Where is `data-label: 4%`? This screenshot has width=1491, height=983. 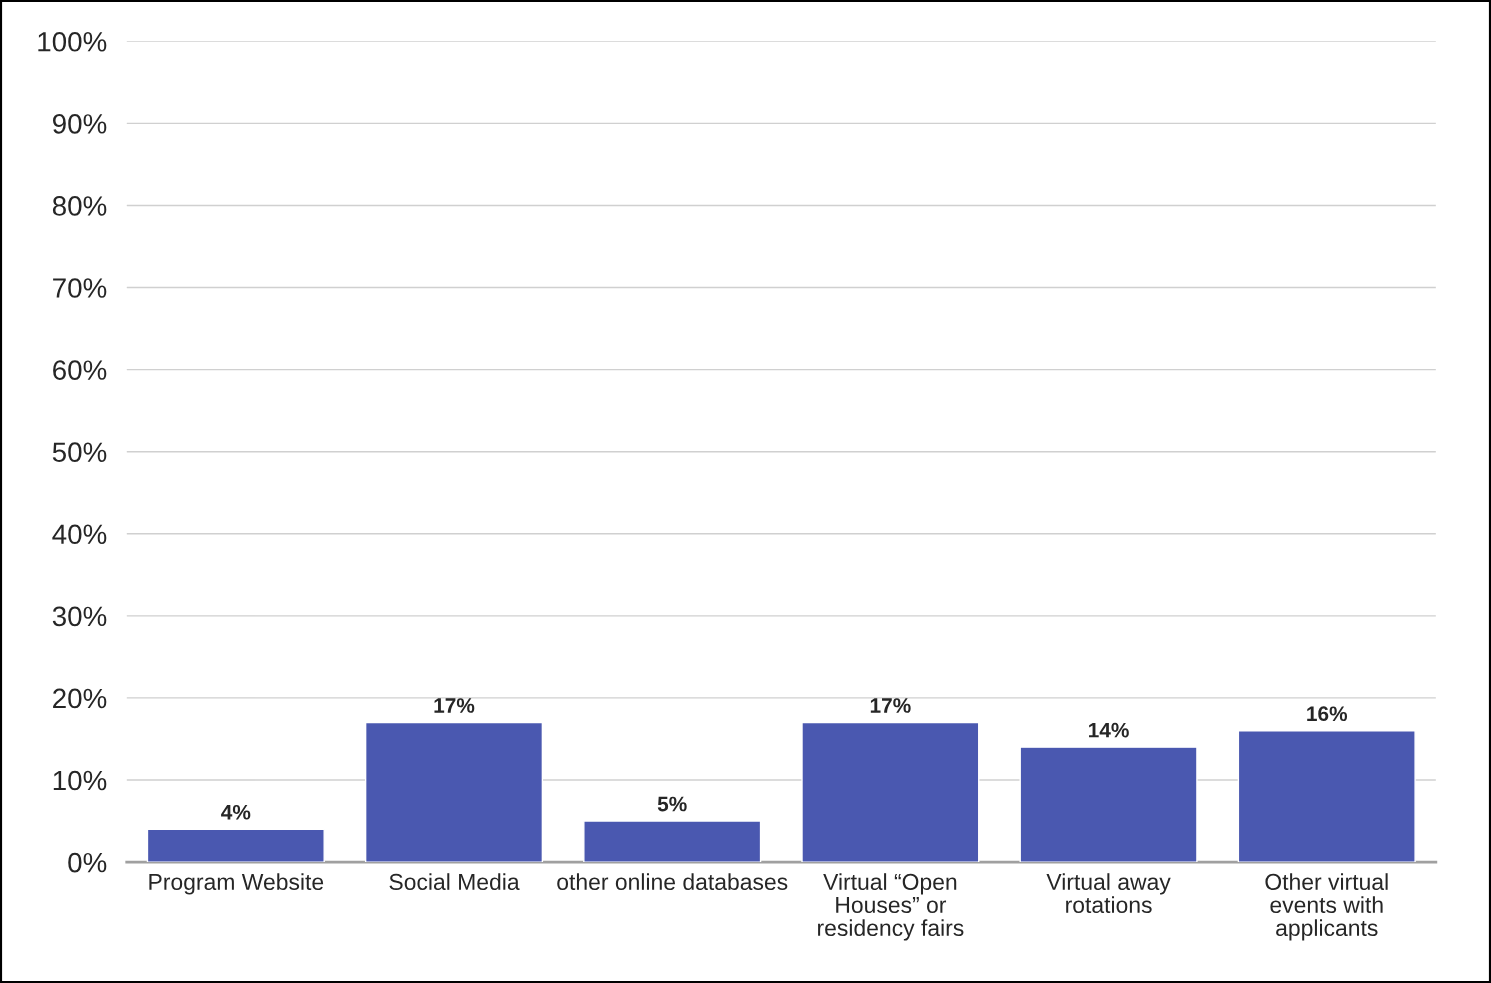
data-label: 4% is located at coordinates (236, 812).